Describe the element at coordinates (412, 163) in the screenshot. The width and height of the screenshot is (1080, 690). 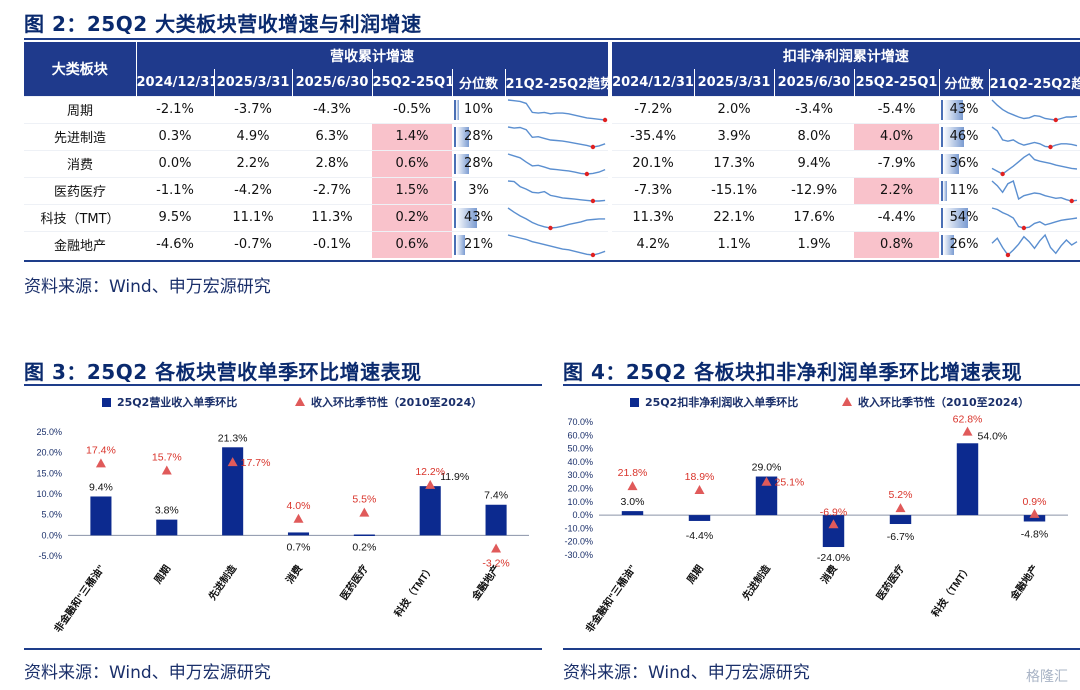
I see `value-cell: 0.6%` at that location.